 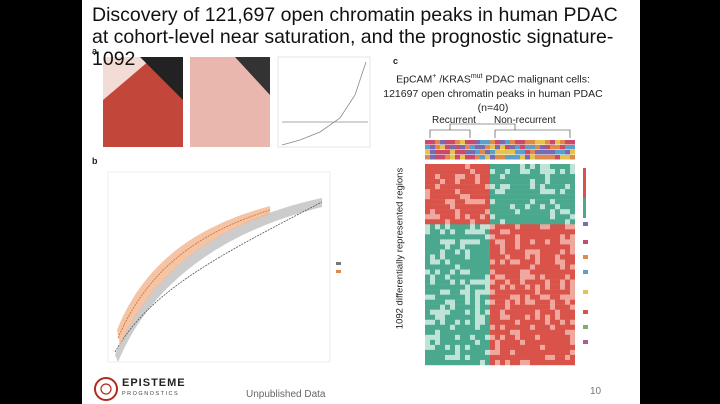 I want to click on panel-label: a, so click(x=95, y=51).